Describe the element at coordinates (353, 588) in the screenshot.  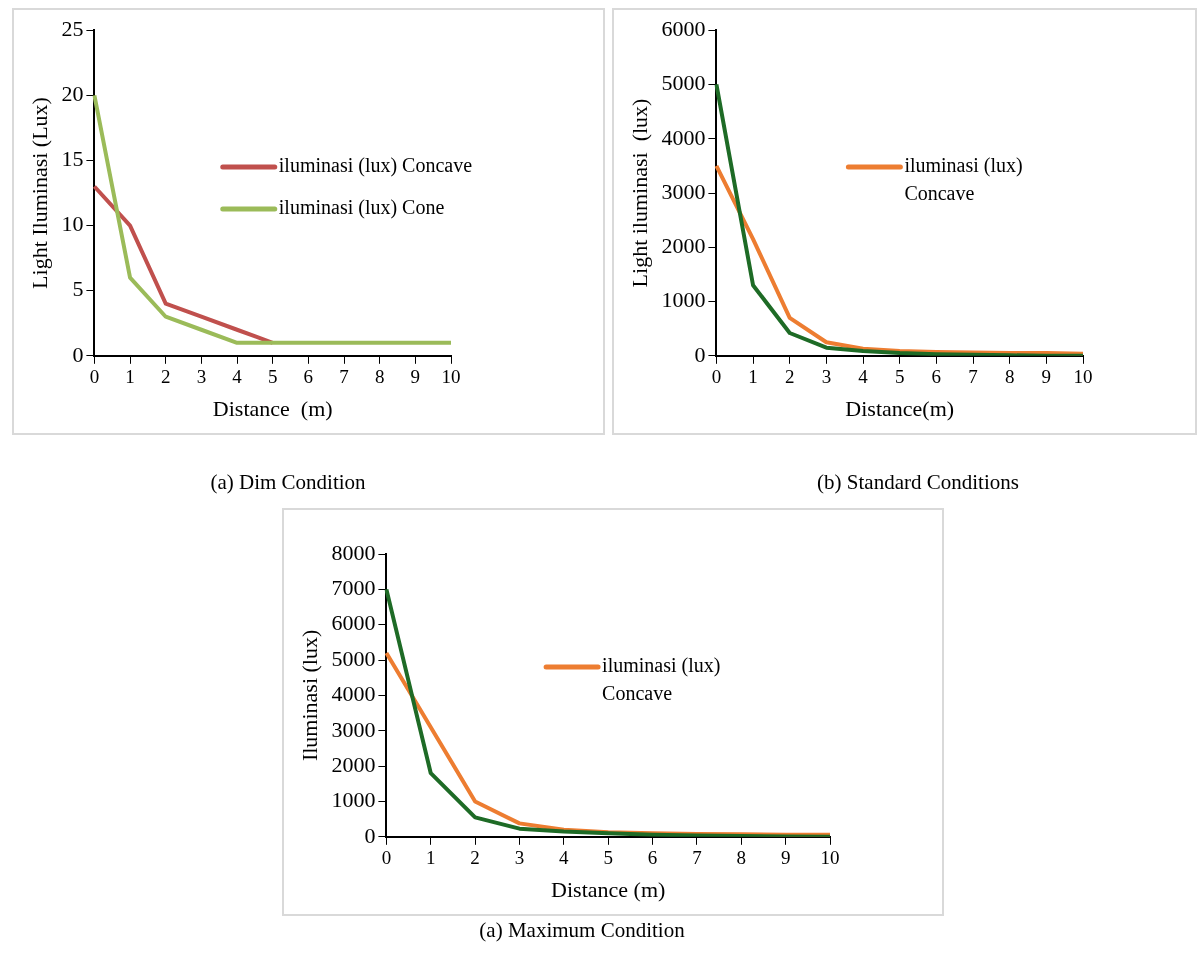
I see `y-tick-label: 7000` at that location.